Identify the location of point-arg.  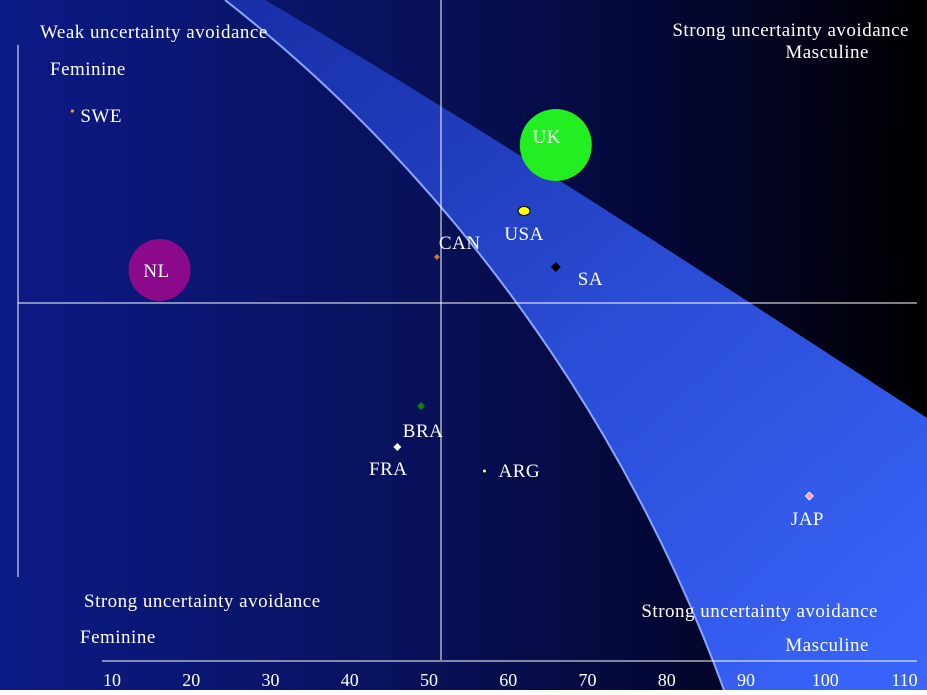
(484, 471).